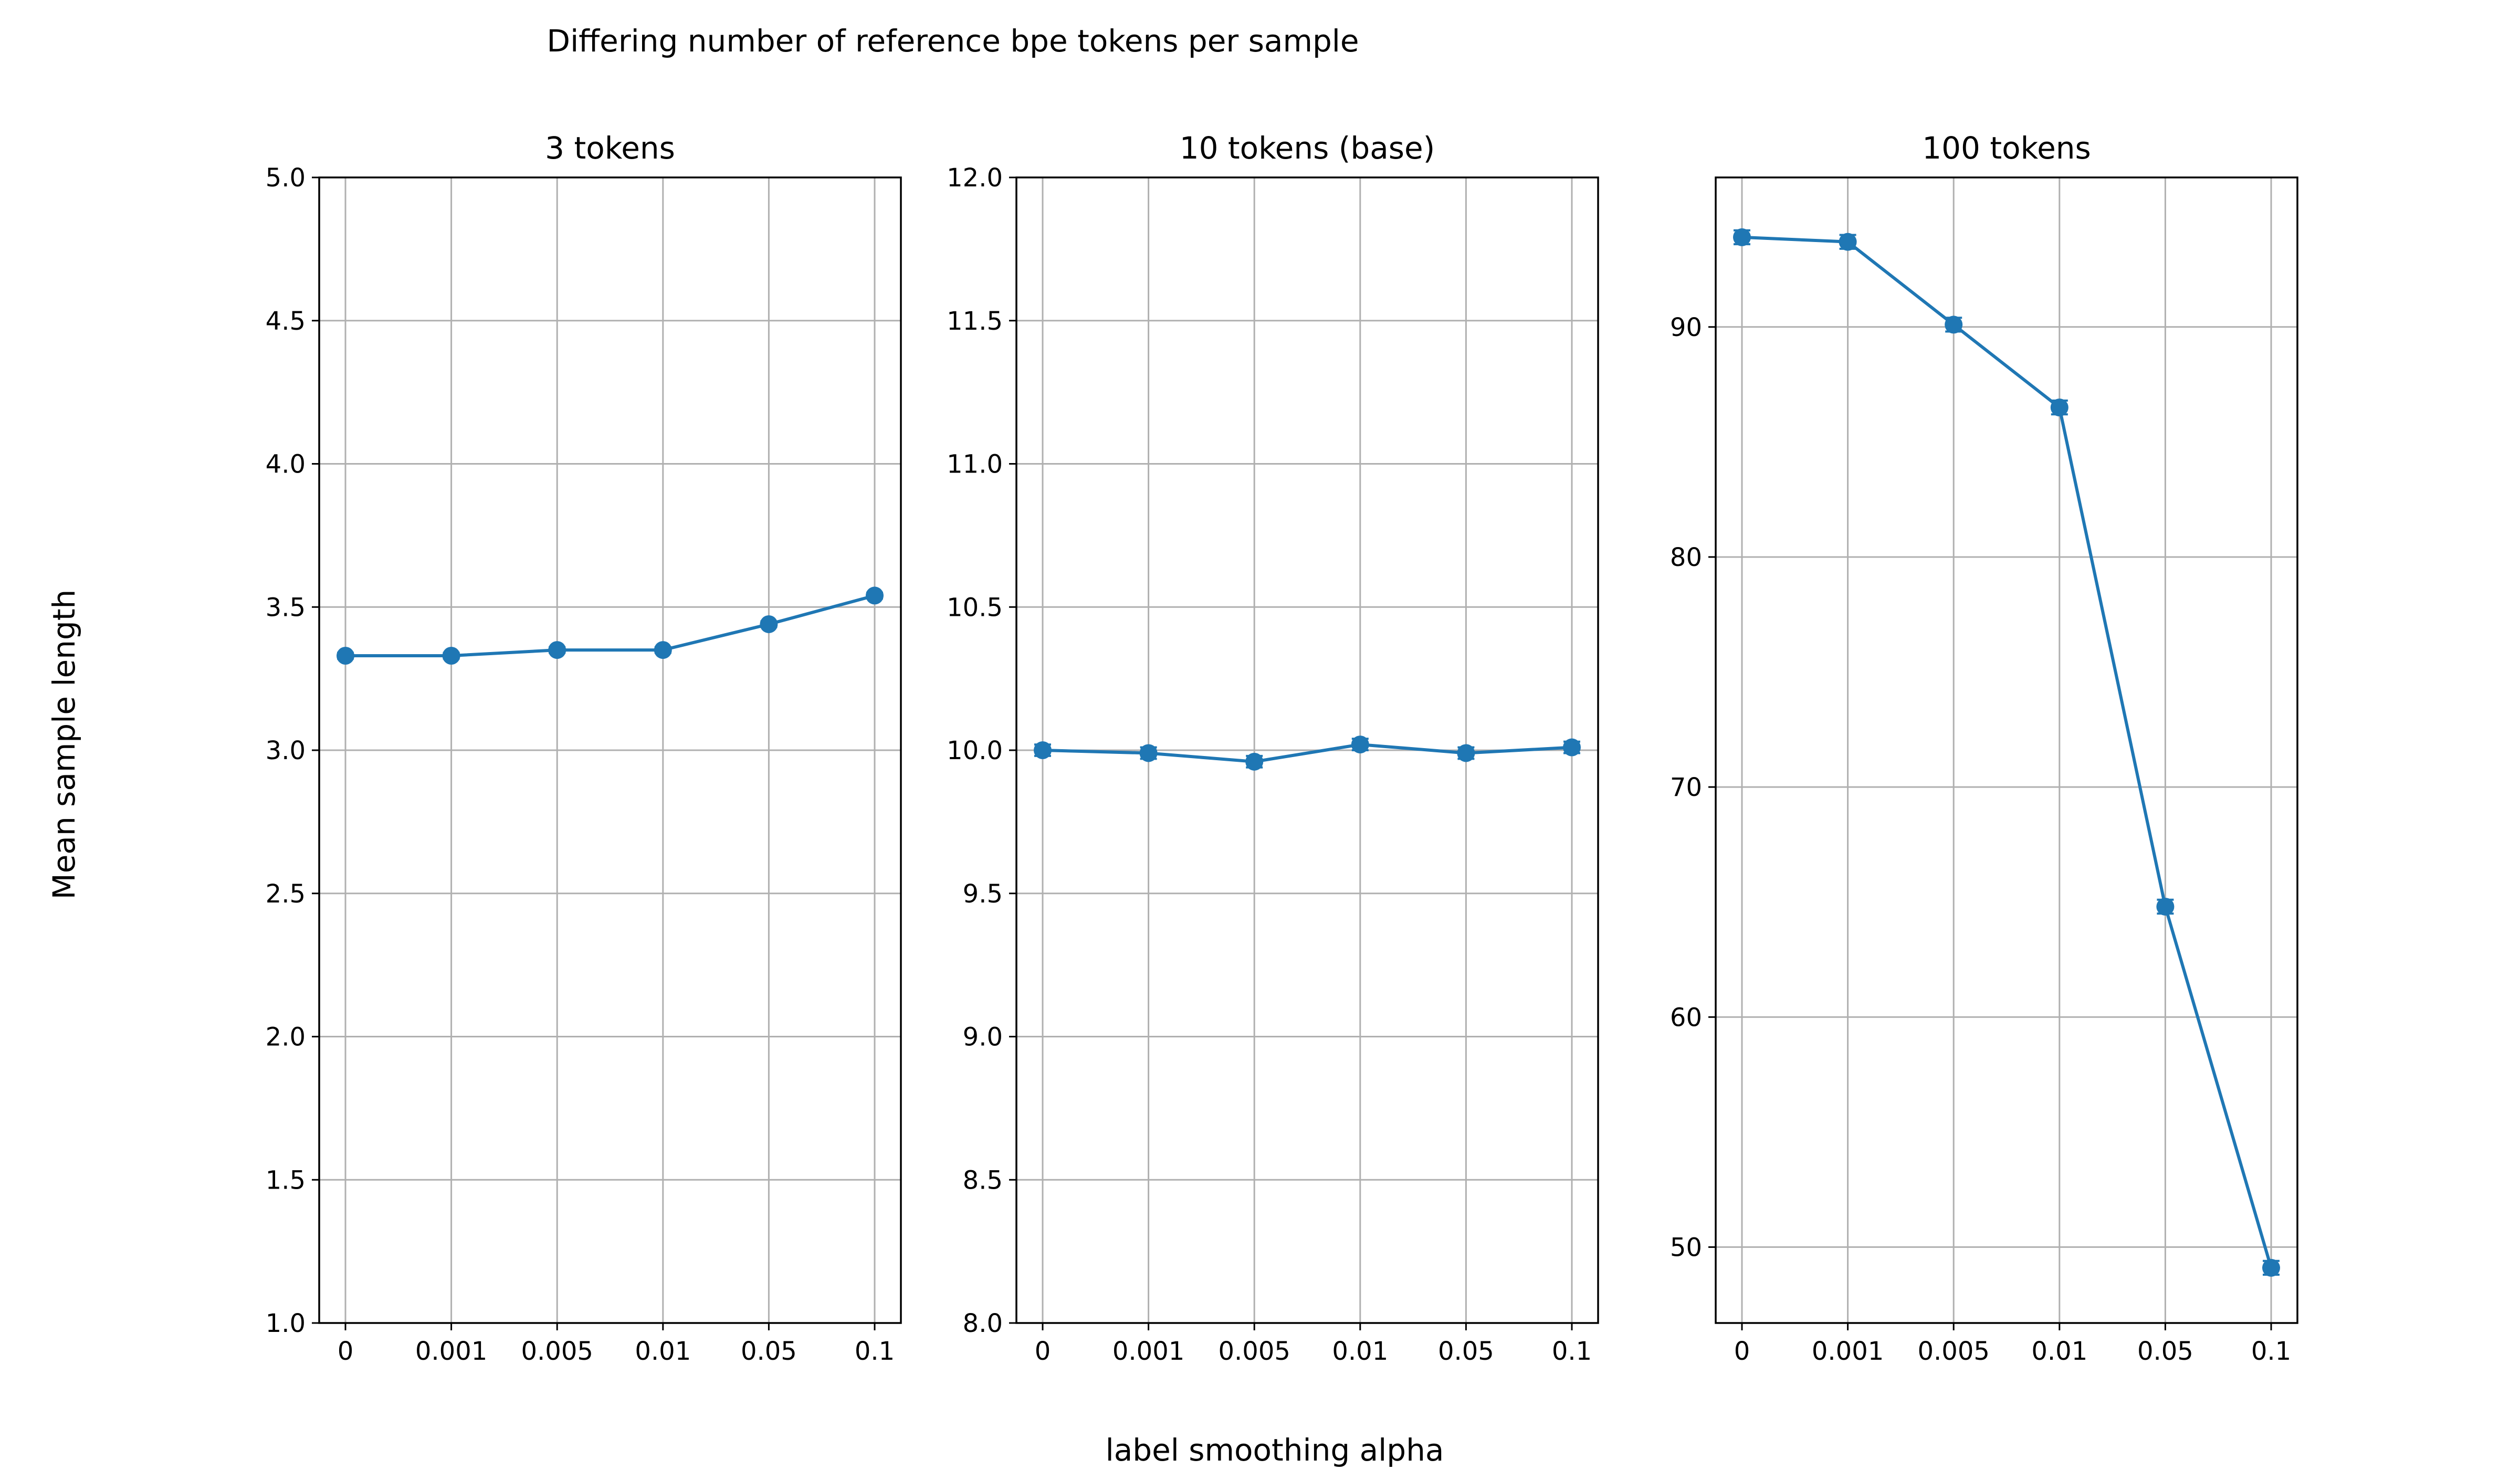  What do you see at coordinates (286, 1037) in the screenshot?
I see `y-tick-label: 2.0` at bounding box center [286, 1037].